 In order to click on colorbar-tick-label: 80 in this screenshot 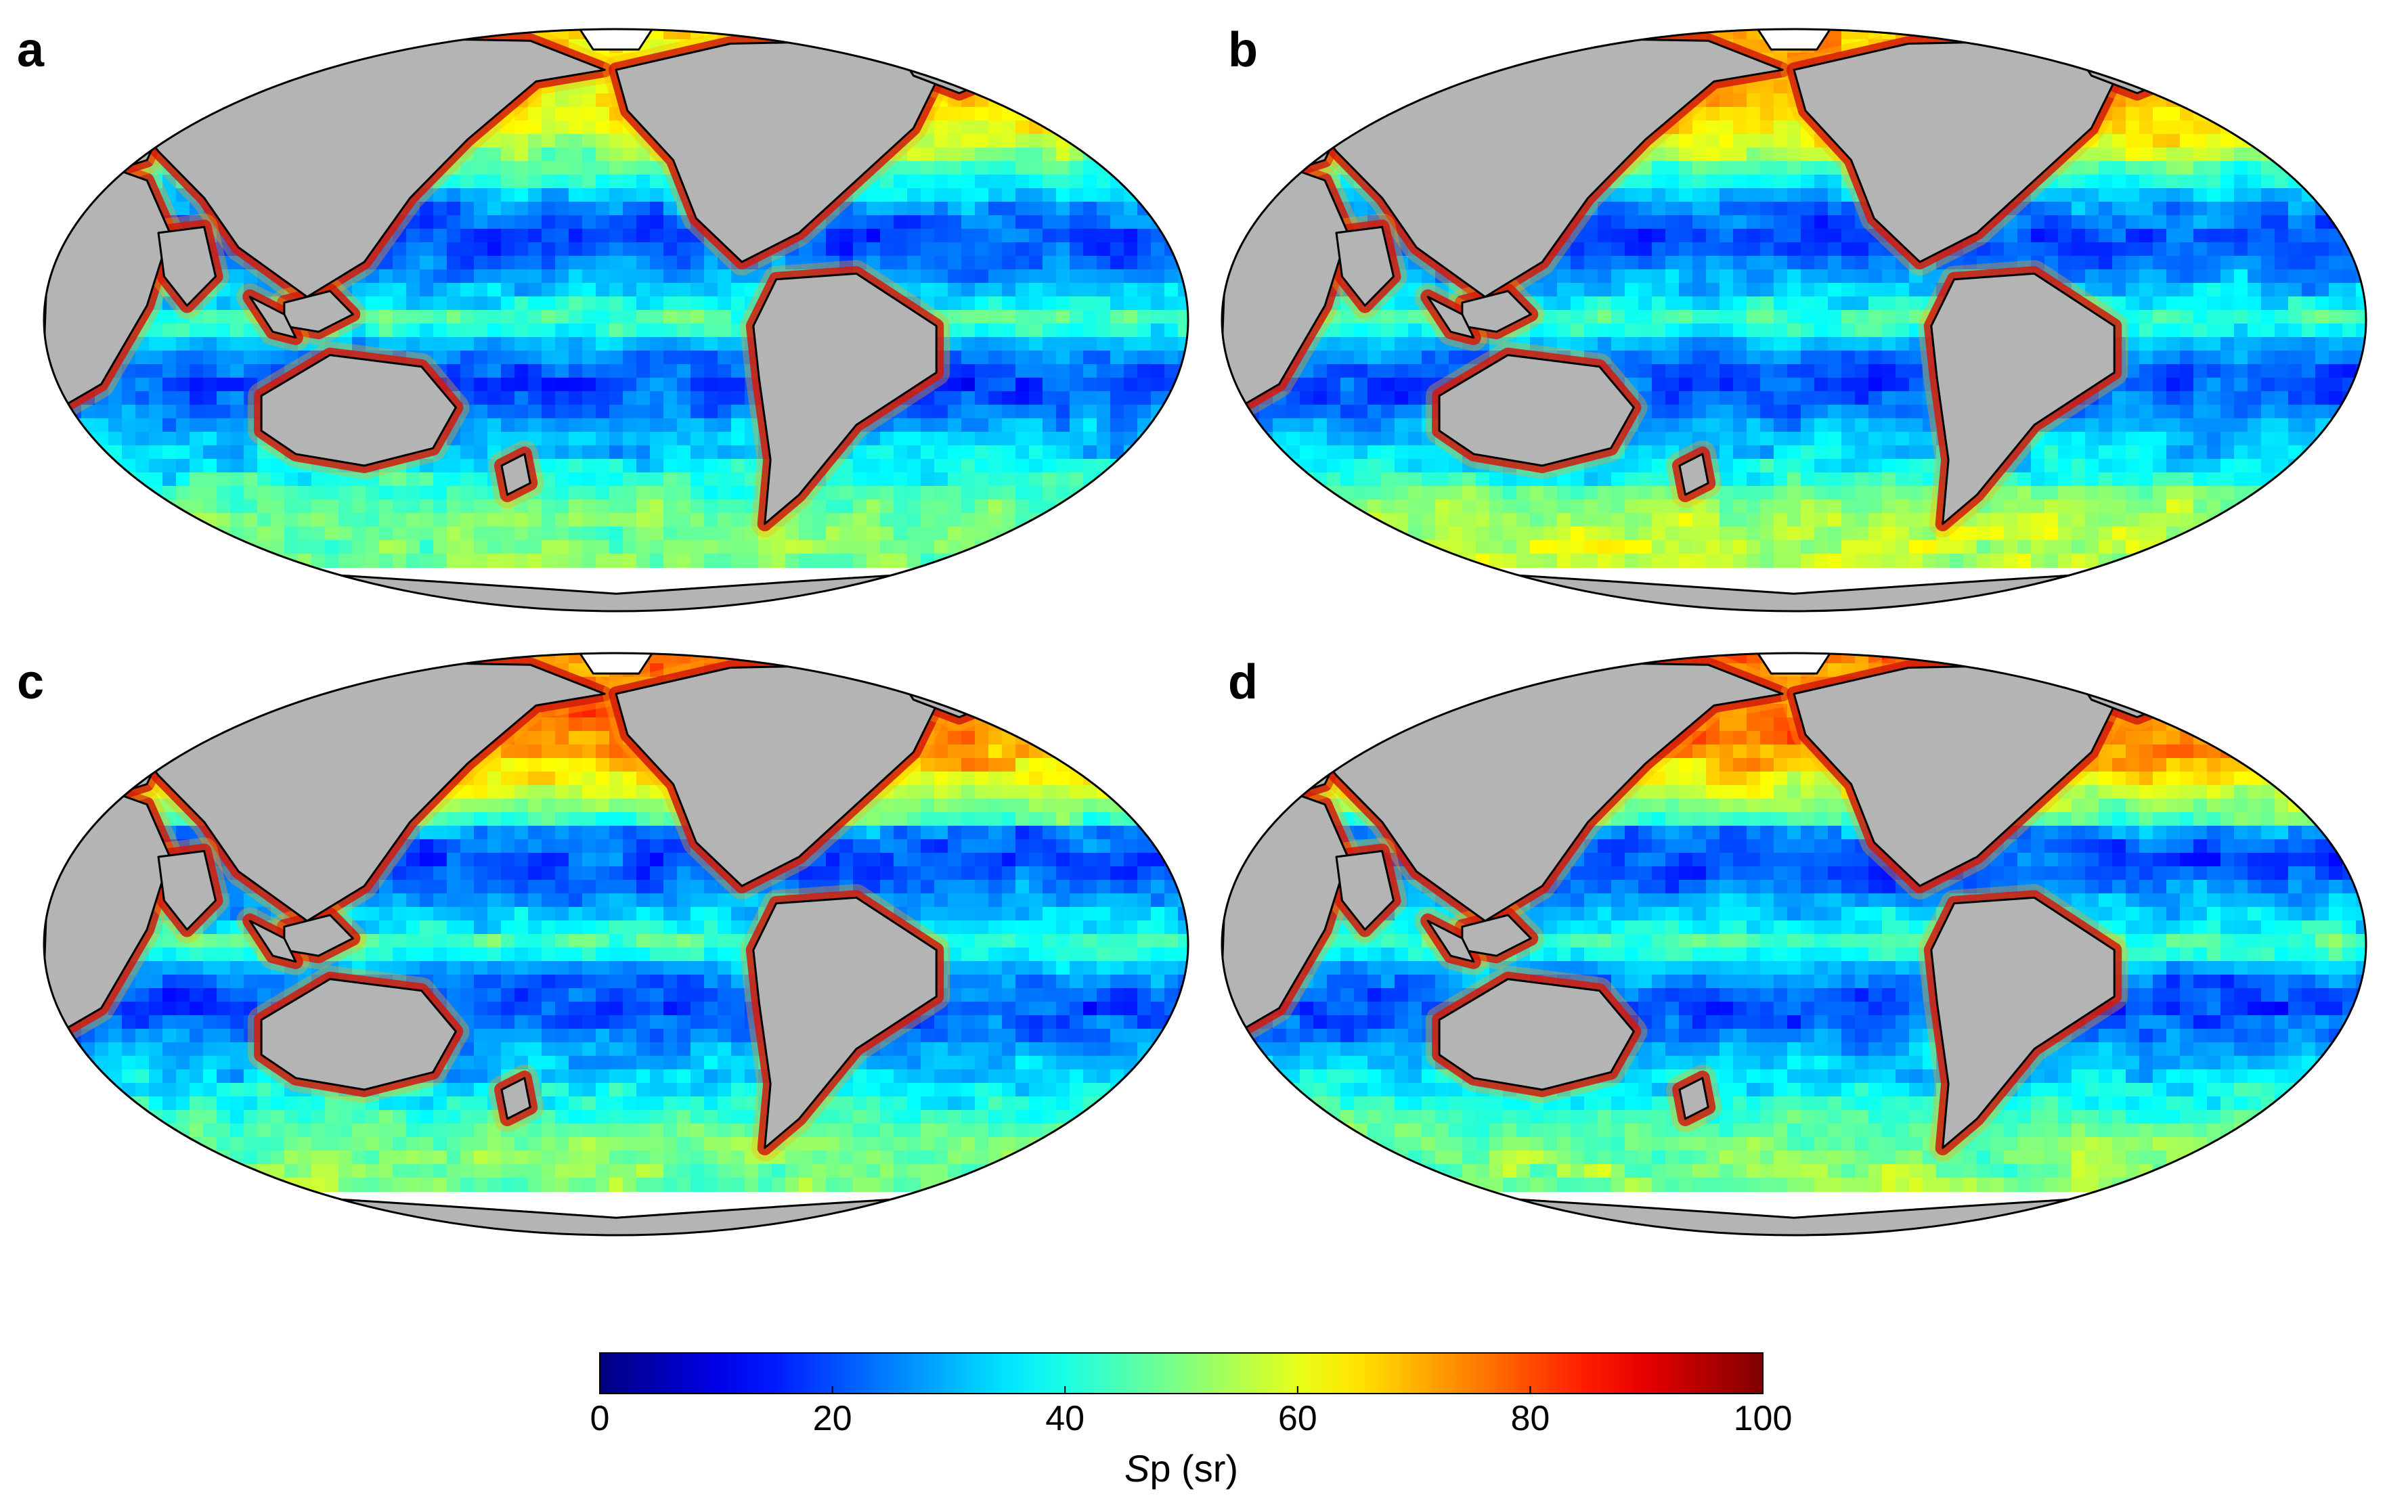, I will do `click(1530, 1418)`.